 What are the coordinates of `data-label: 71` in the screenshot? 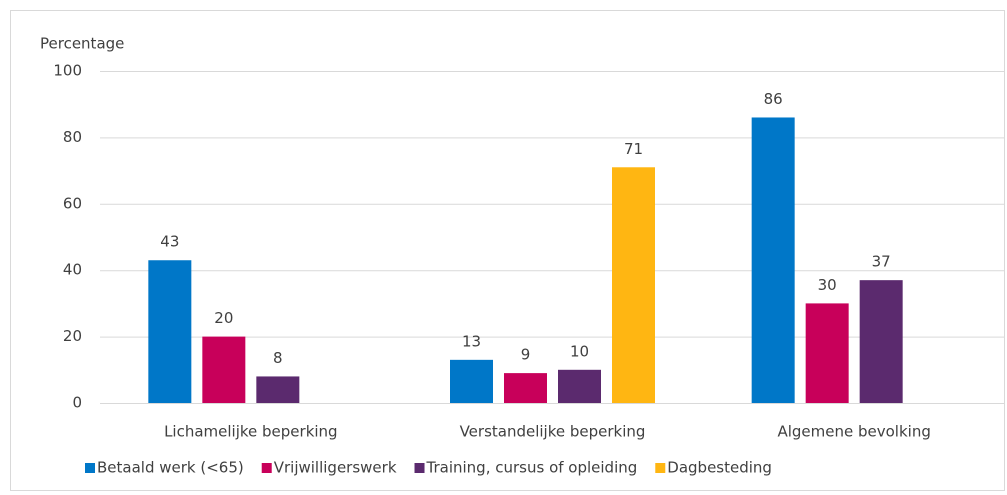 It's located at (633, 149).